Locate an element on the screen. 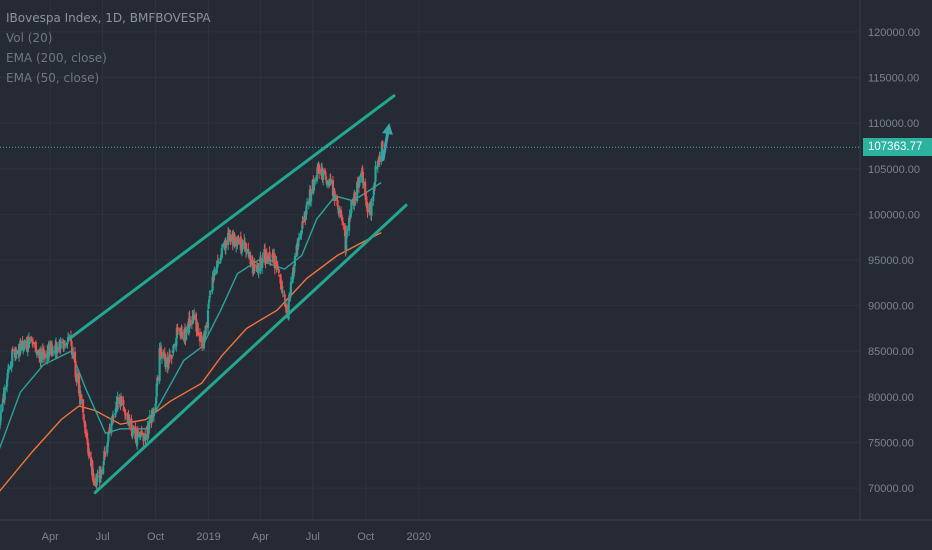 The height and width of the screenshot is (550, 932). y-tick-label: 95000.00 is located at coordinates (891, 261).